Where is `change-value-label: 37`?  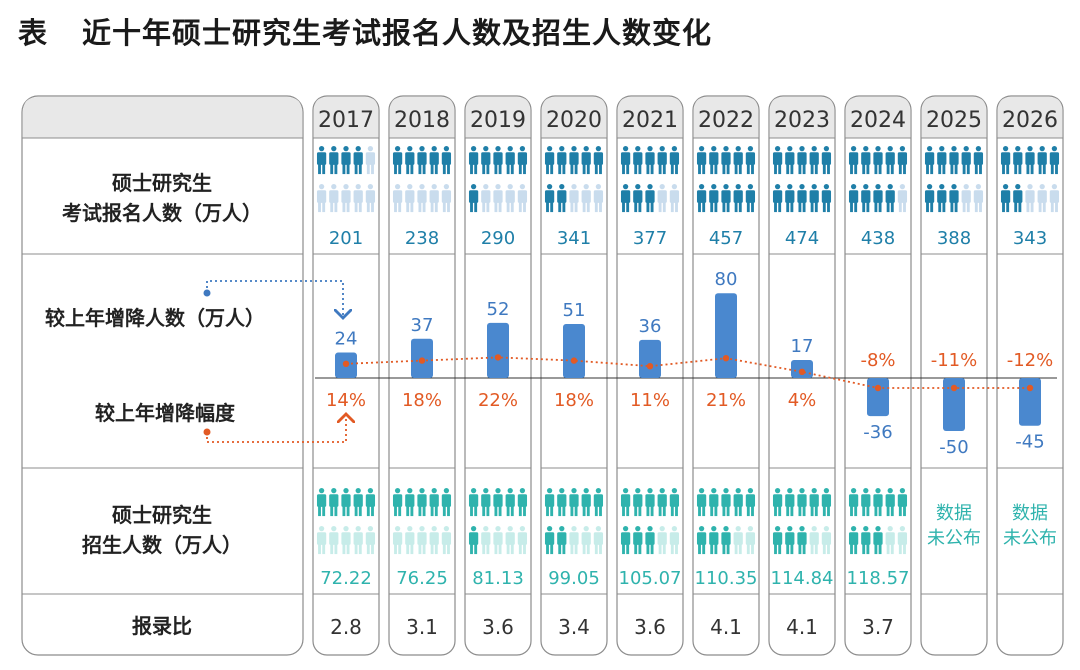
change-value-label: 37 is located at coordinates (422, 325).